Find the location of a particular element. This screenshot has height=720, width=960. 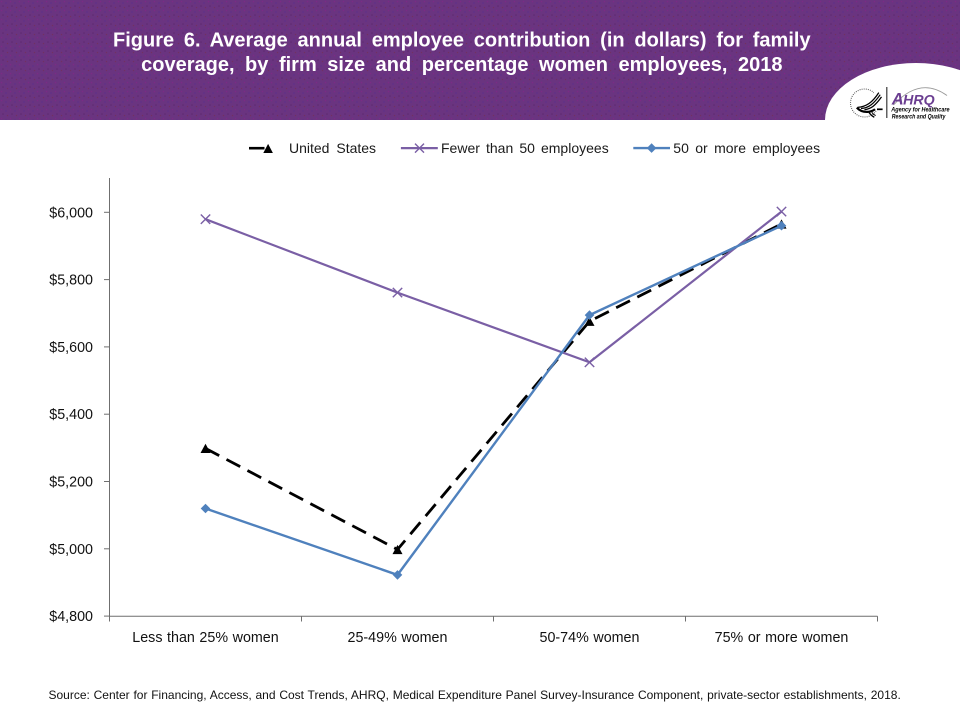

svg-text: United States is located at coordinates (332, 148).